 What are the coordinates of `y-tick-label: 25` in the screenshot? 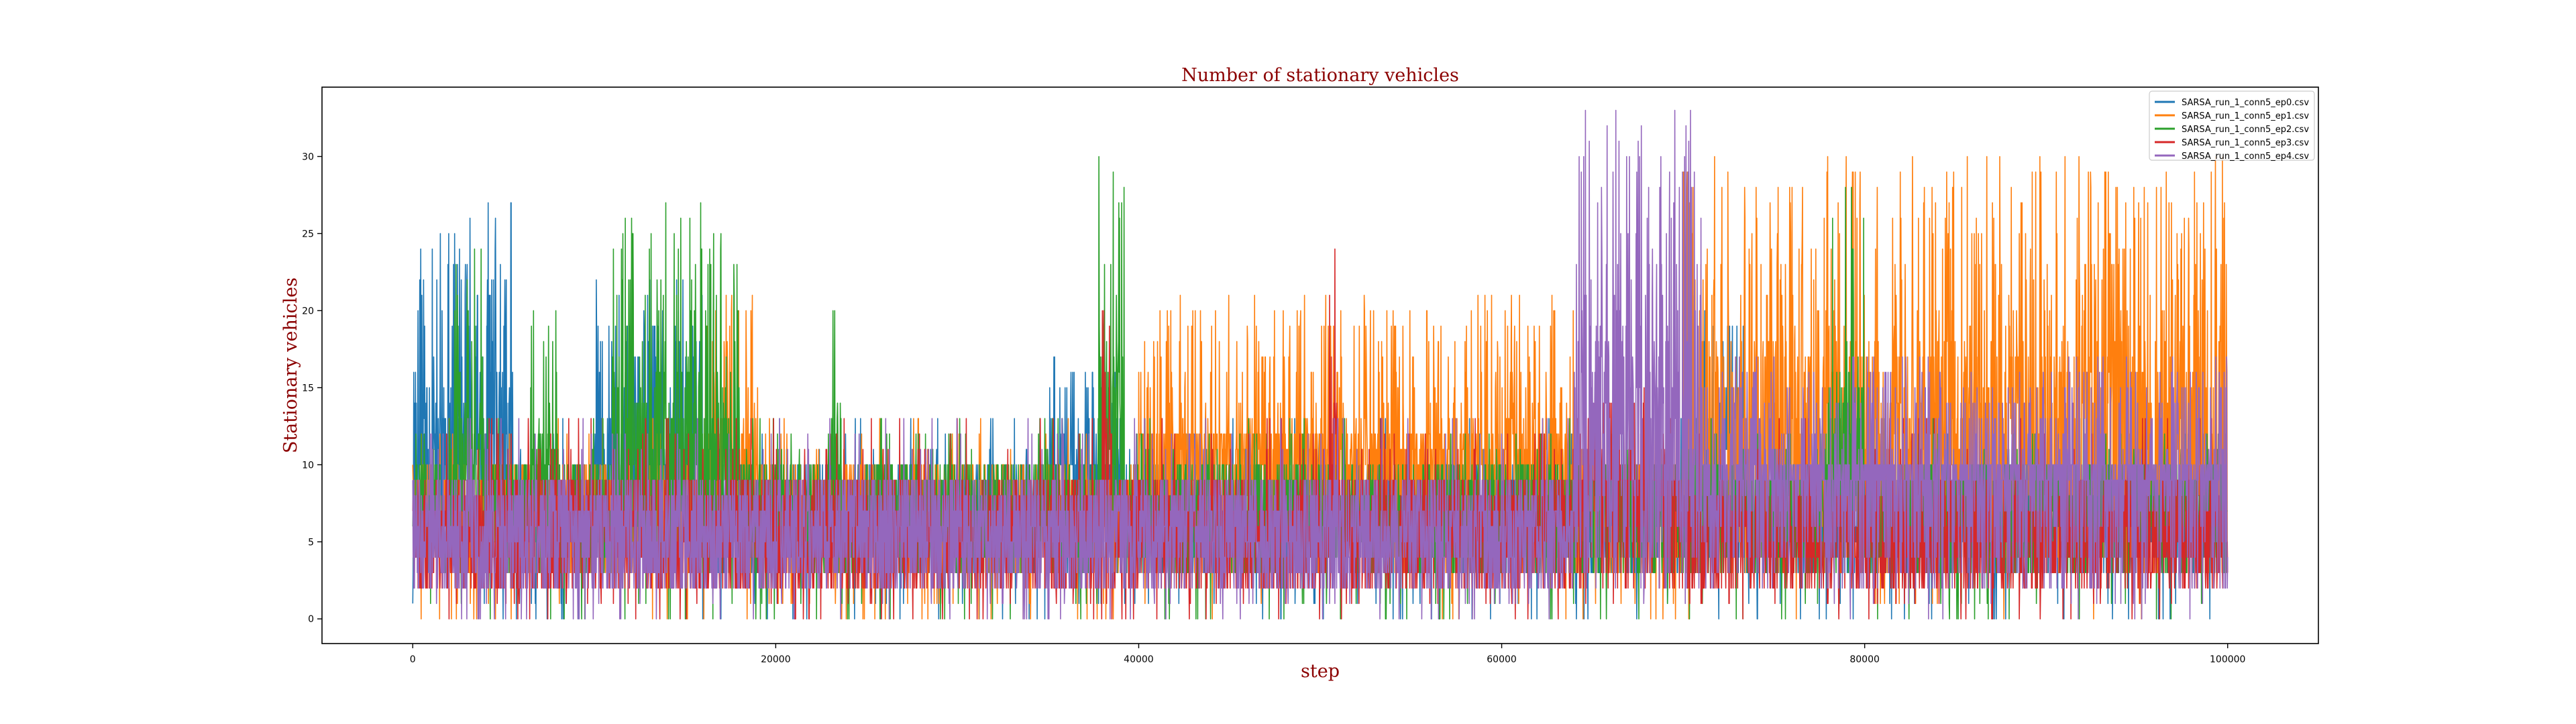 It's located at (308, 234).